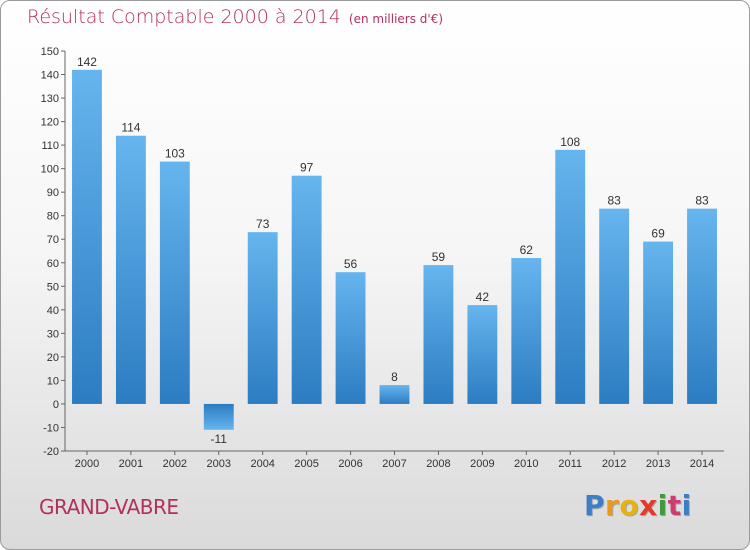  Describe the element at coordinates (53, 334) in the screenshot. I see `y-tick-label: 30` at that location.